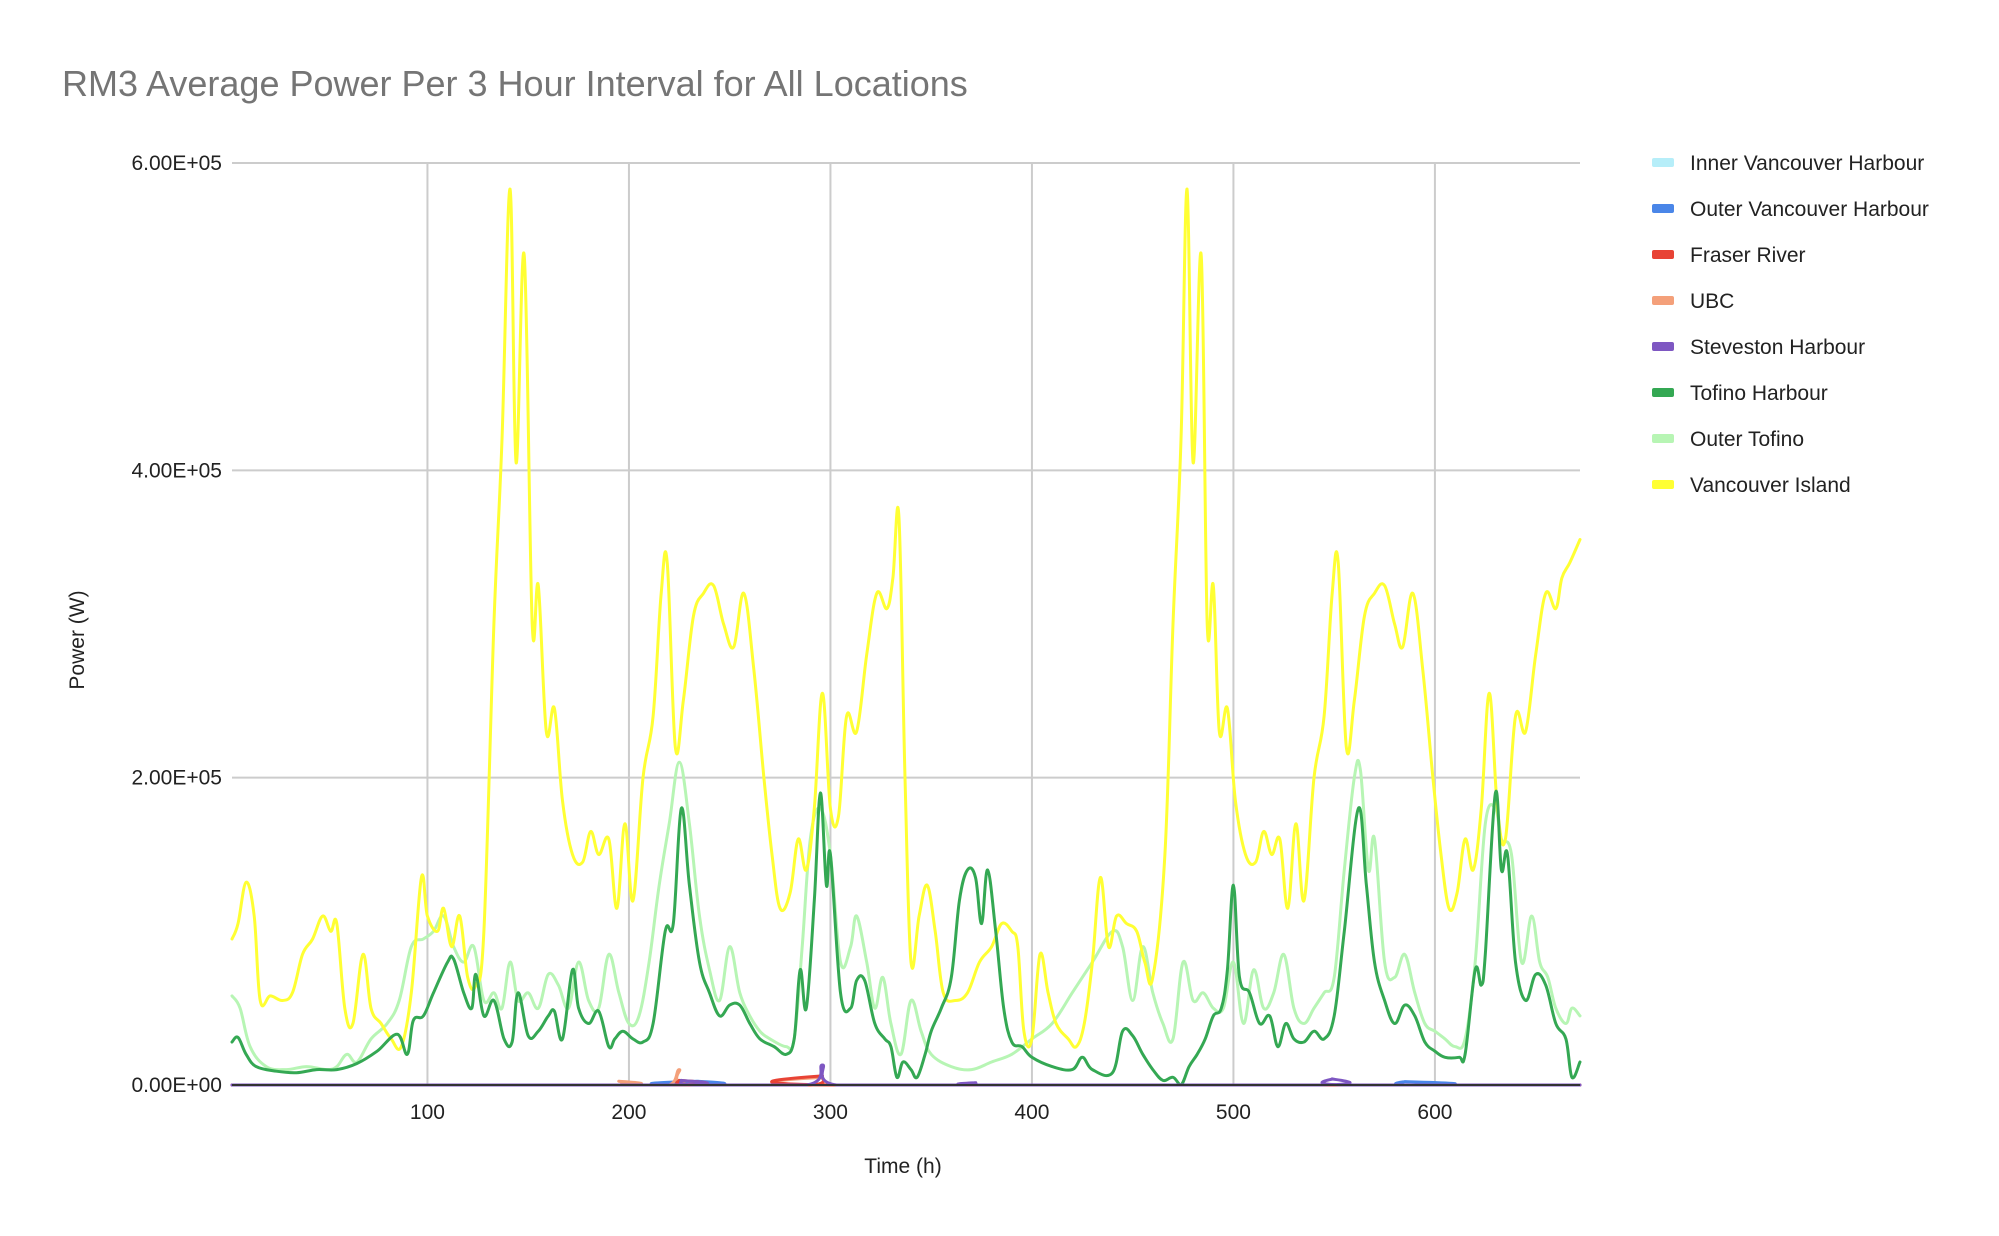 The height and width of the screenshot is (1236, 1999). I want to click on legend-swatch-vancouver-island, so click(1663, 484).